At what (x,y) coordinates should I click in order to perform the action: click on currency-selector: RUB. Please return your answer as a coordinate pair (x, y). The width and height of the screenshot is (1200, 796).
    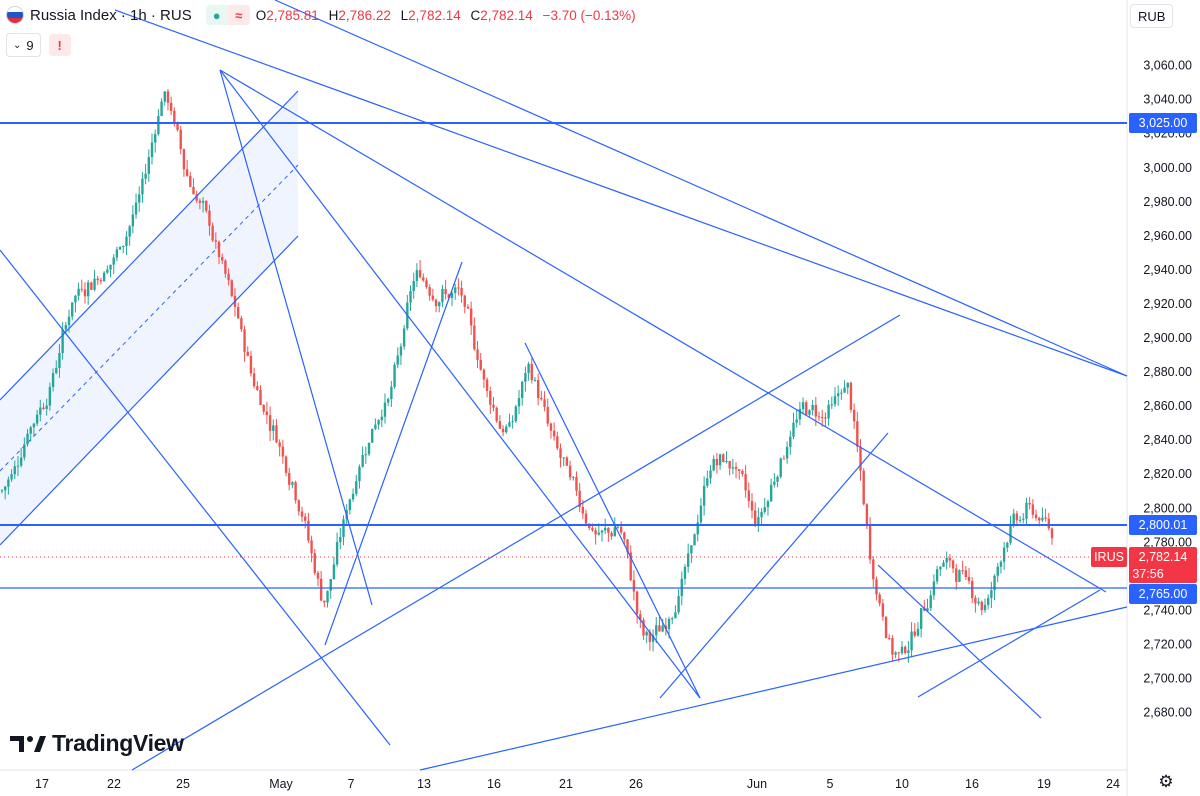
    Looking at the image, I should click on (1152, 16).